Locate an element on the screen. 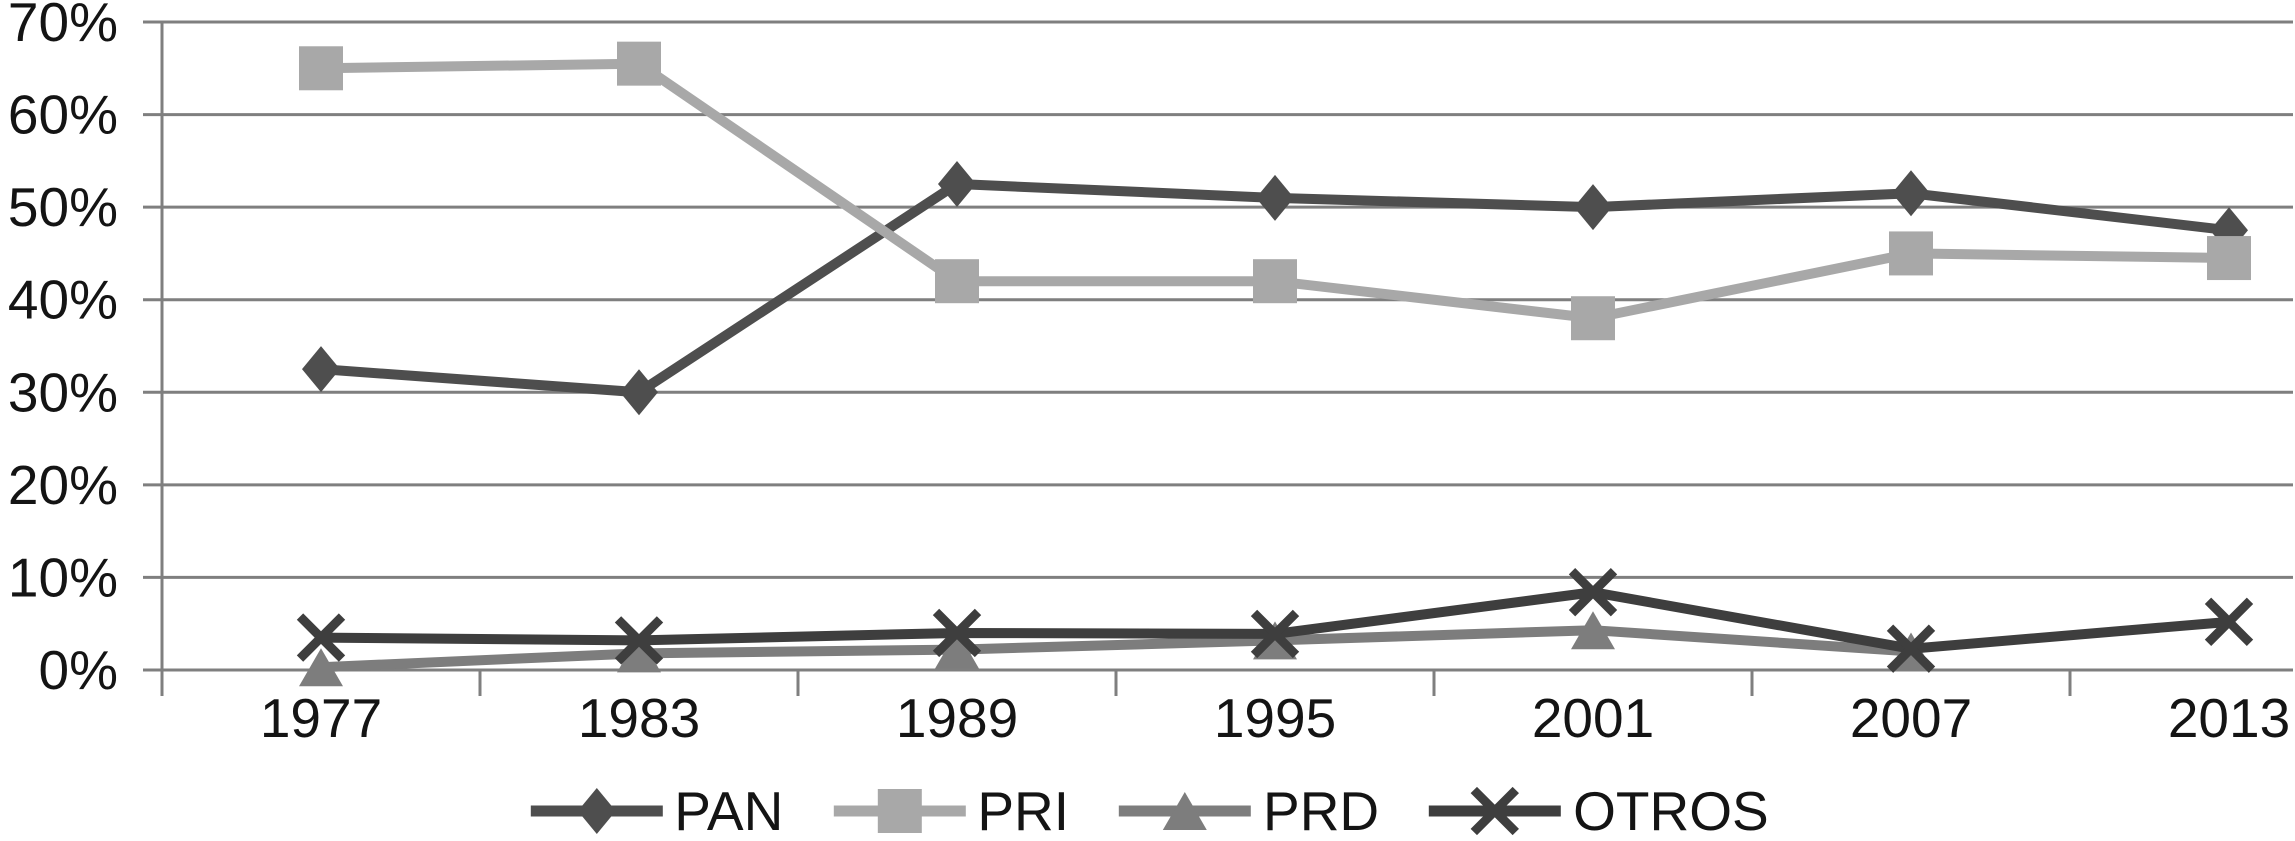  legend-label: PRD is located at coordinates (1321, 810).